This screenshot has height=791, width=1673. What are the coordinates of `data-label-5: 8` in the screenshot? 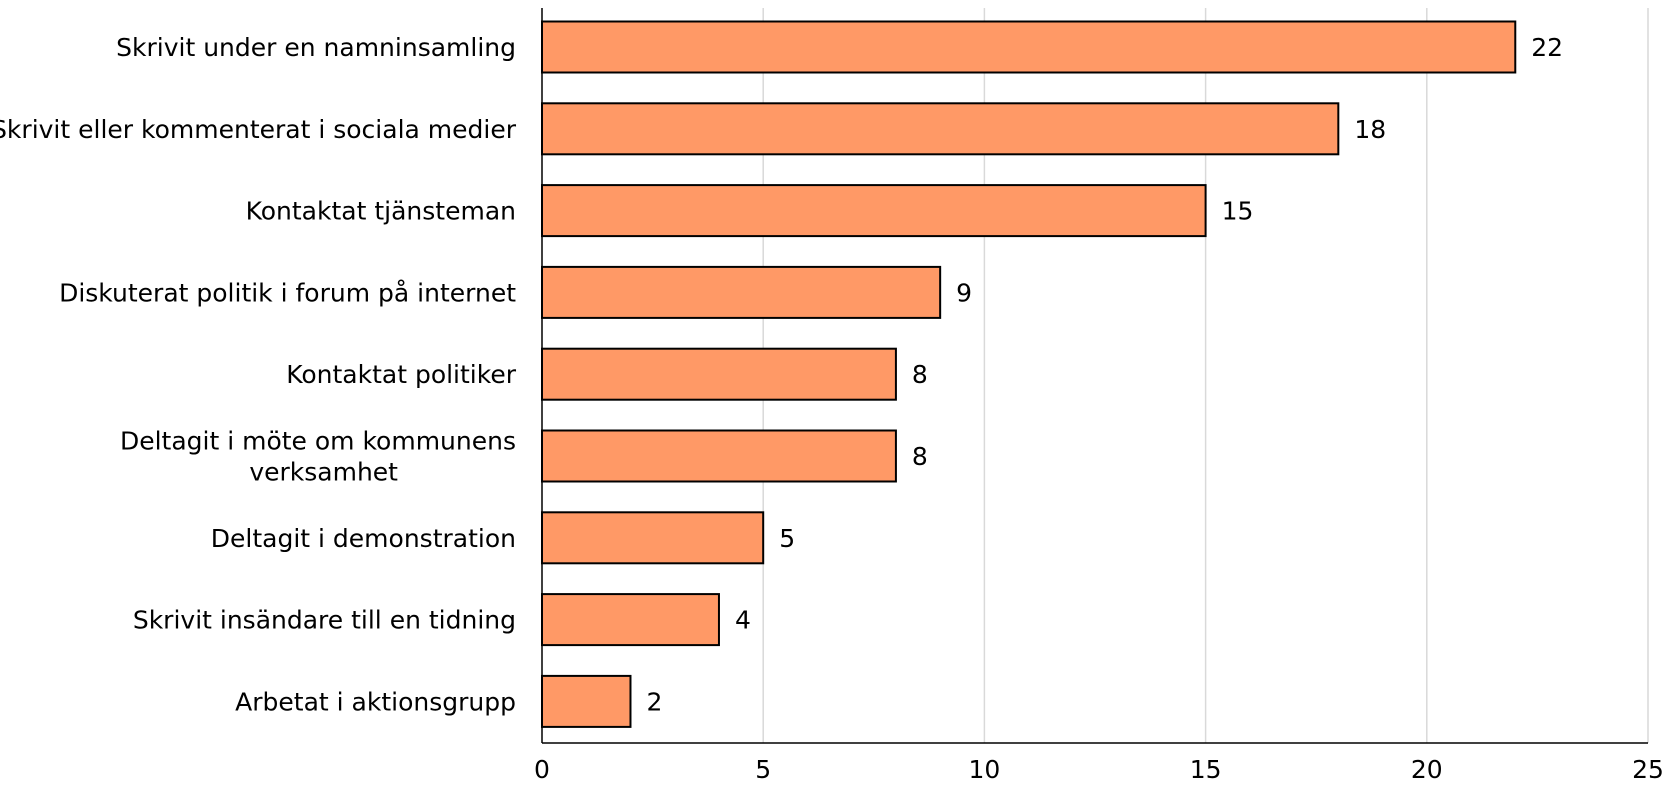 It's located at (920, 374).